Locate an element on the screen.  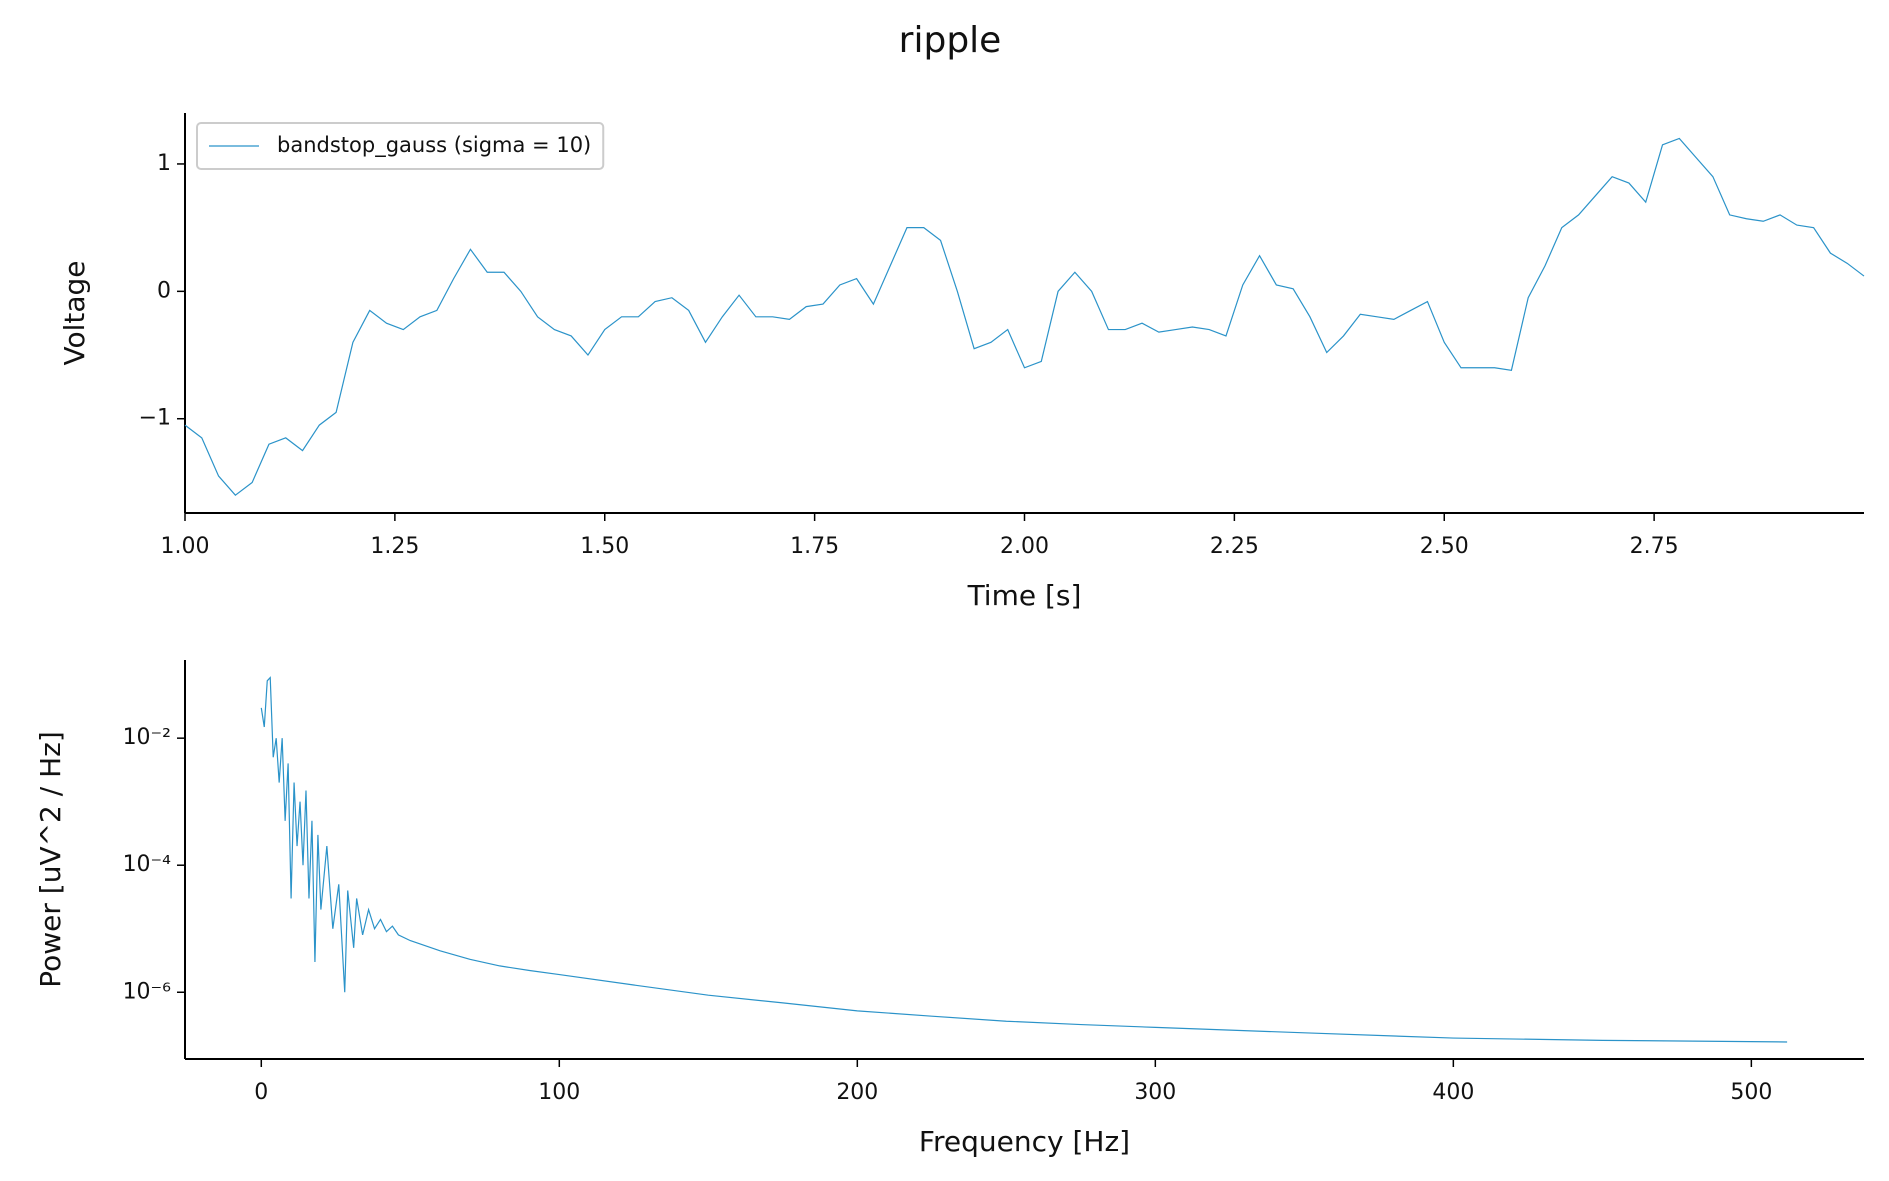
y-tick-label: −1 is located at coordinates (155, 418).